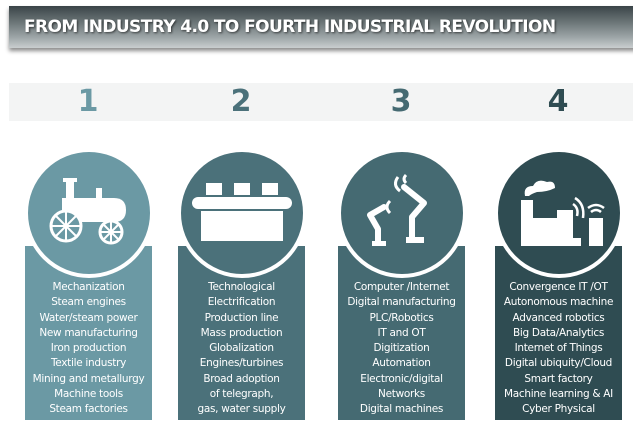  Describe the element at coordinates (558, 394) in the screenshot. I see `list-item: Machine learning & AI` at that location.